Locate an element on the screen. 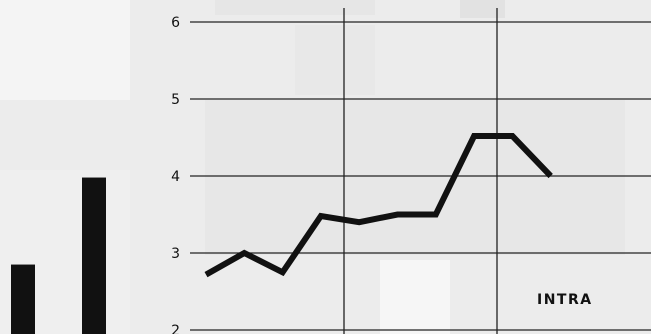 The image size is (651, 334). y-tick-label-1: 3 is located at coordinates (175, 254).